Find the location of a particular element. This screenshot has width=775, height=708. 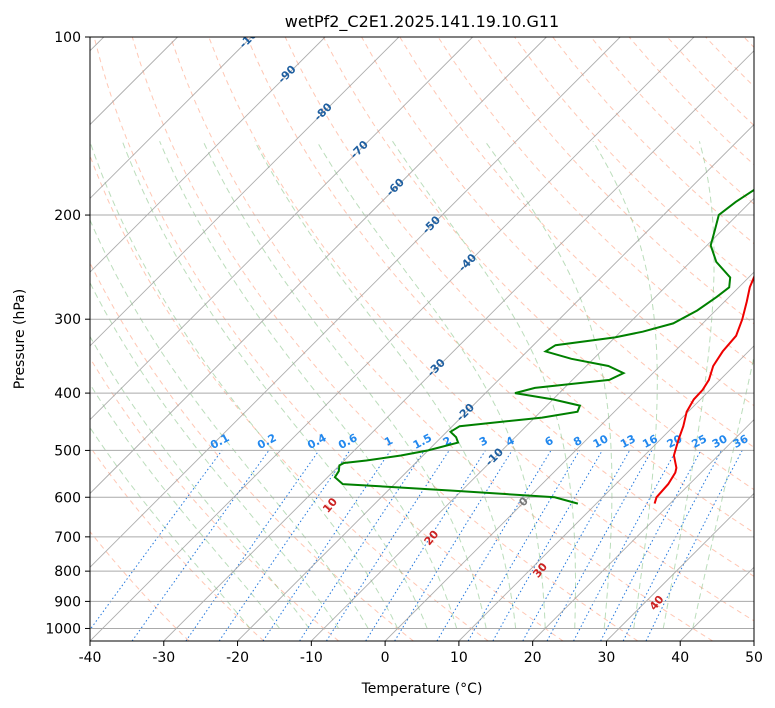

dry-adiabat-label: 10 is located at coordinates (330, 505).